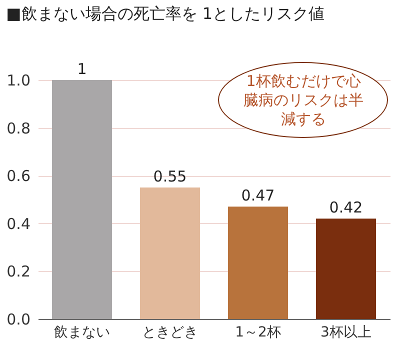  I want to click on y-tick-label: 0.8, so click(18, 128).